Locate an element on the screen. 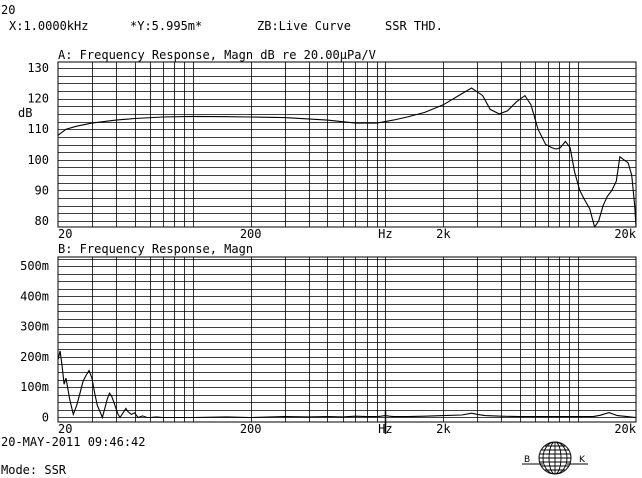  chart-b-ytick-label: 400m is located at coordinates (34, 296).